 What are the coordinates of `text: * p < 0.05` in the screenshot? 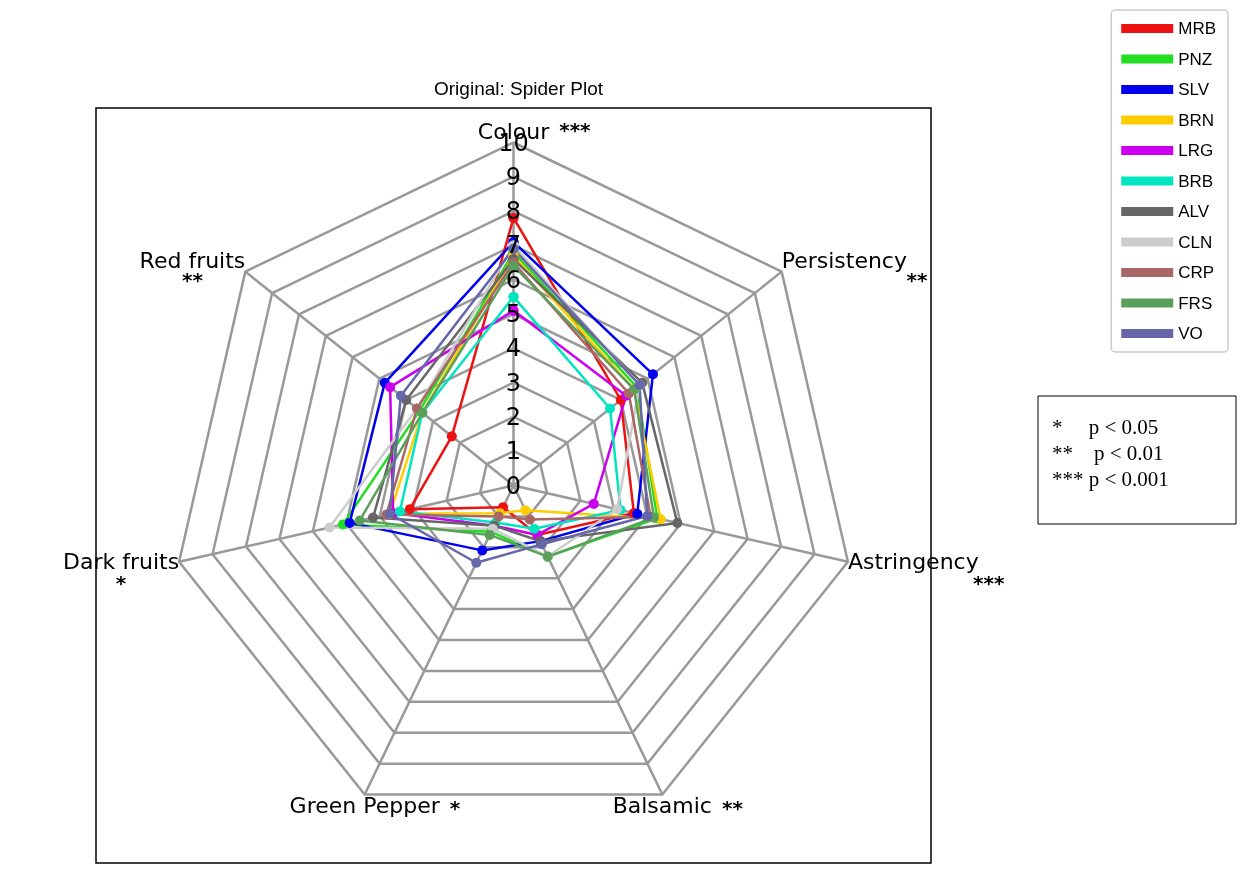 It's located at (1105, 426).